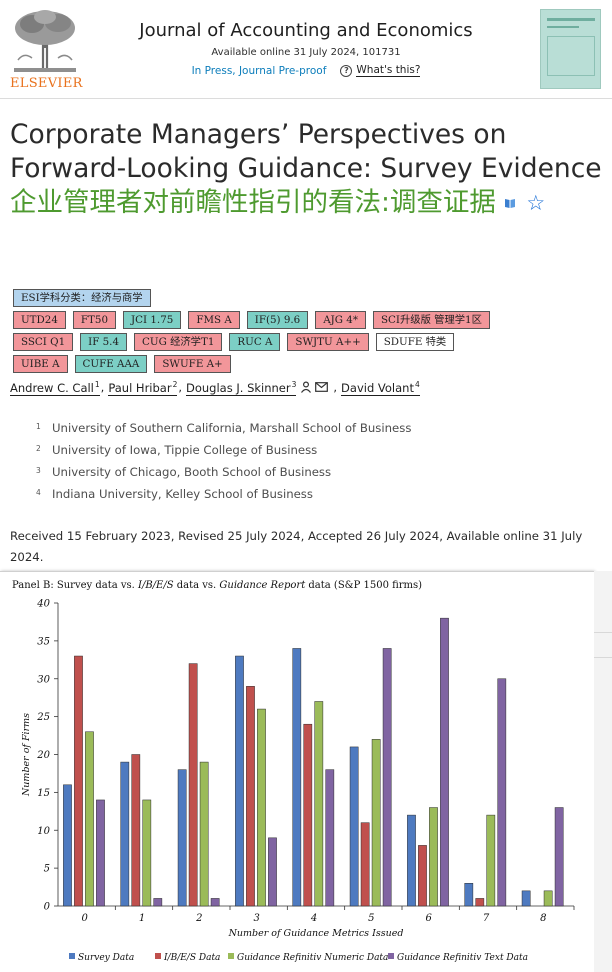 This screenshot has height=972, width=612. What do you see at coordinates (388, 70) in the screenshot?
I see `whats-this-label: What's this?` at bounding box center [388, 70].